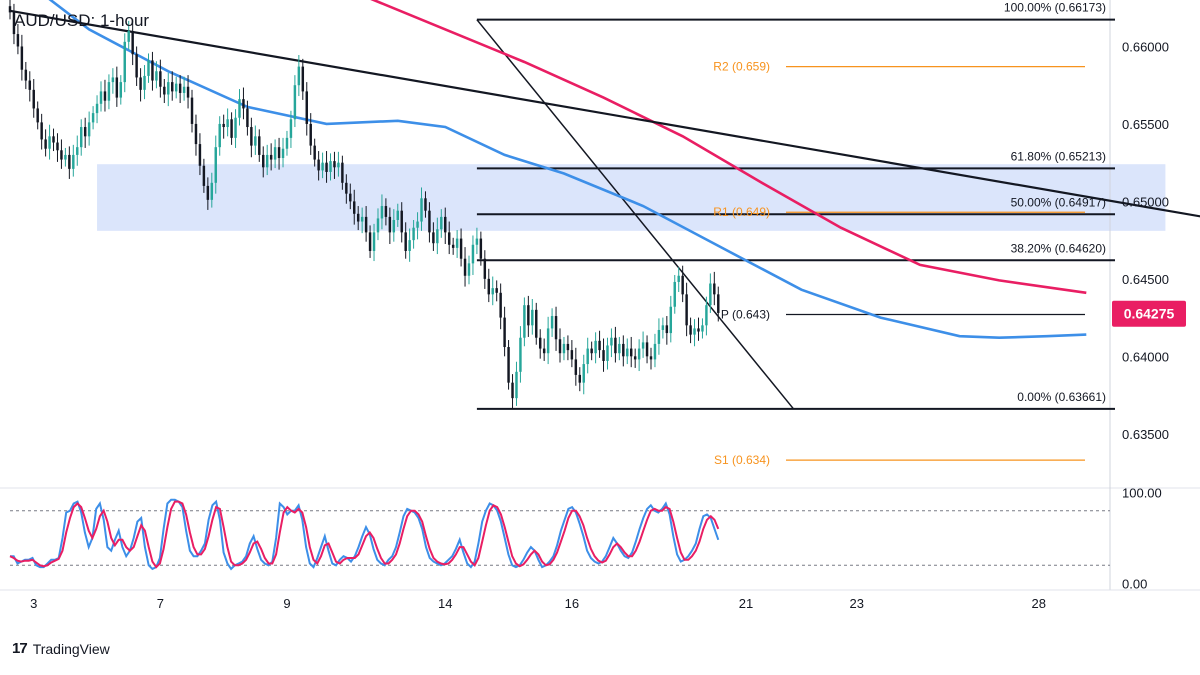 This screenshot has height=675, width=1200. I want to click on time-tick-label: 21, so click(746, 603).